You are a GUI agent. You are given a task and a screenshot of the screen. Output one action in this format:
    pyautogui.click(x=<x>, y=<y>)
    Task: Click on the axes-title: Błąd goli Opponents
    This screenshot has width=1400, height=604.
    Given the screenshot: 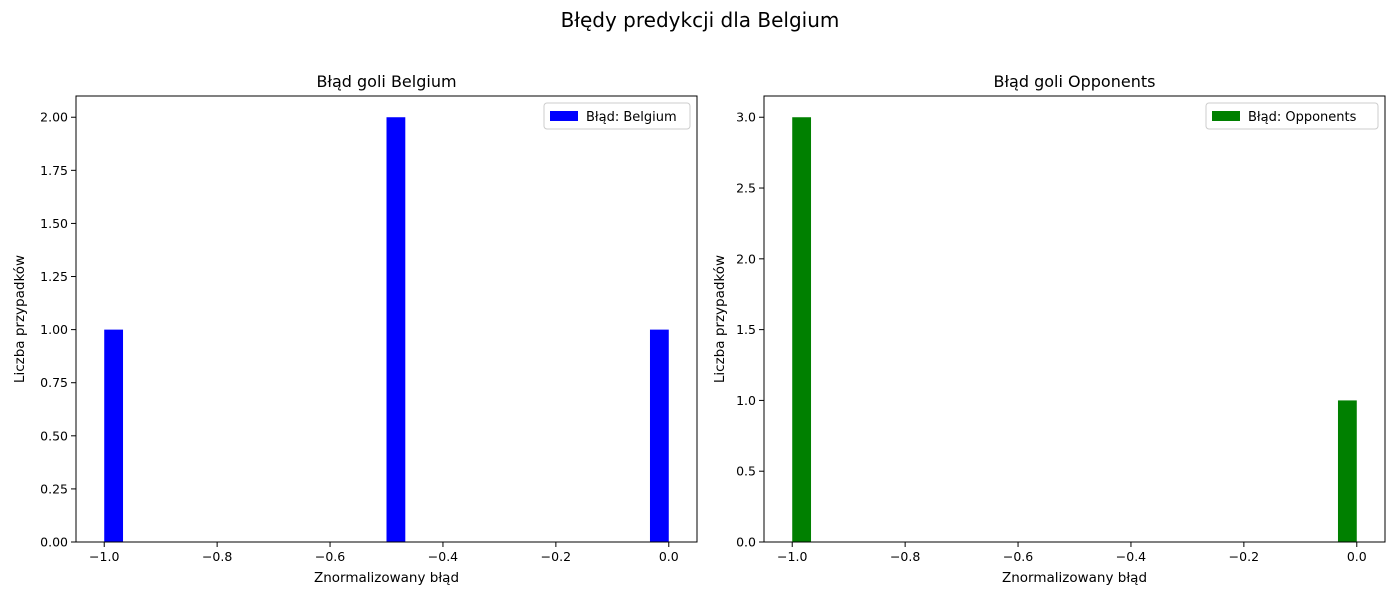 What is the action you would take?
    pyautogui.click(x=1075, y=81)
    